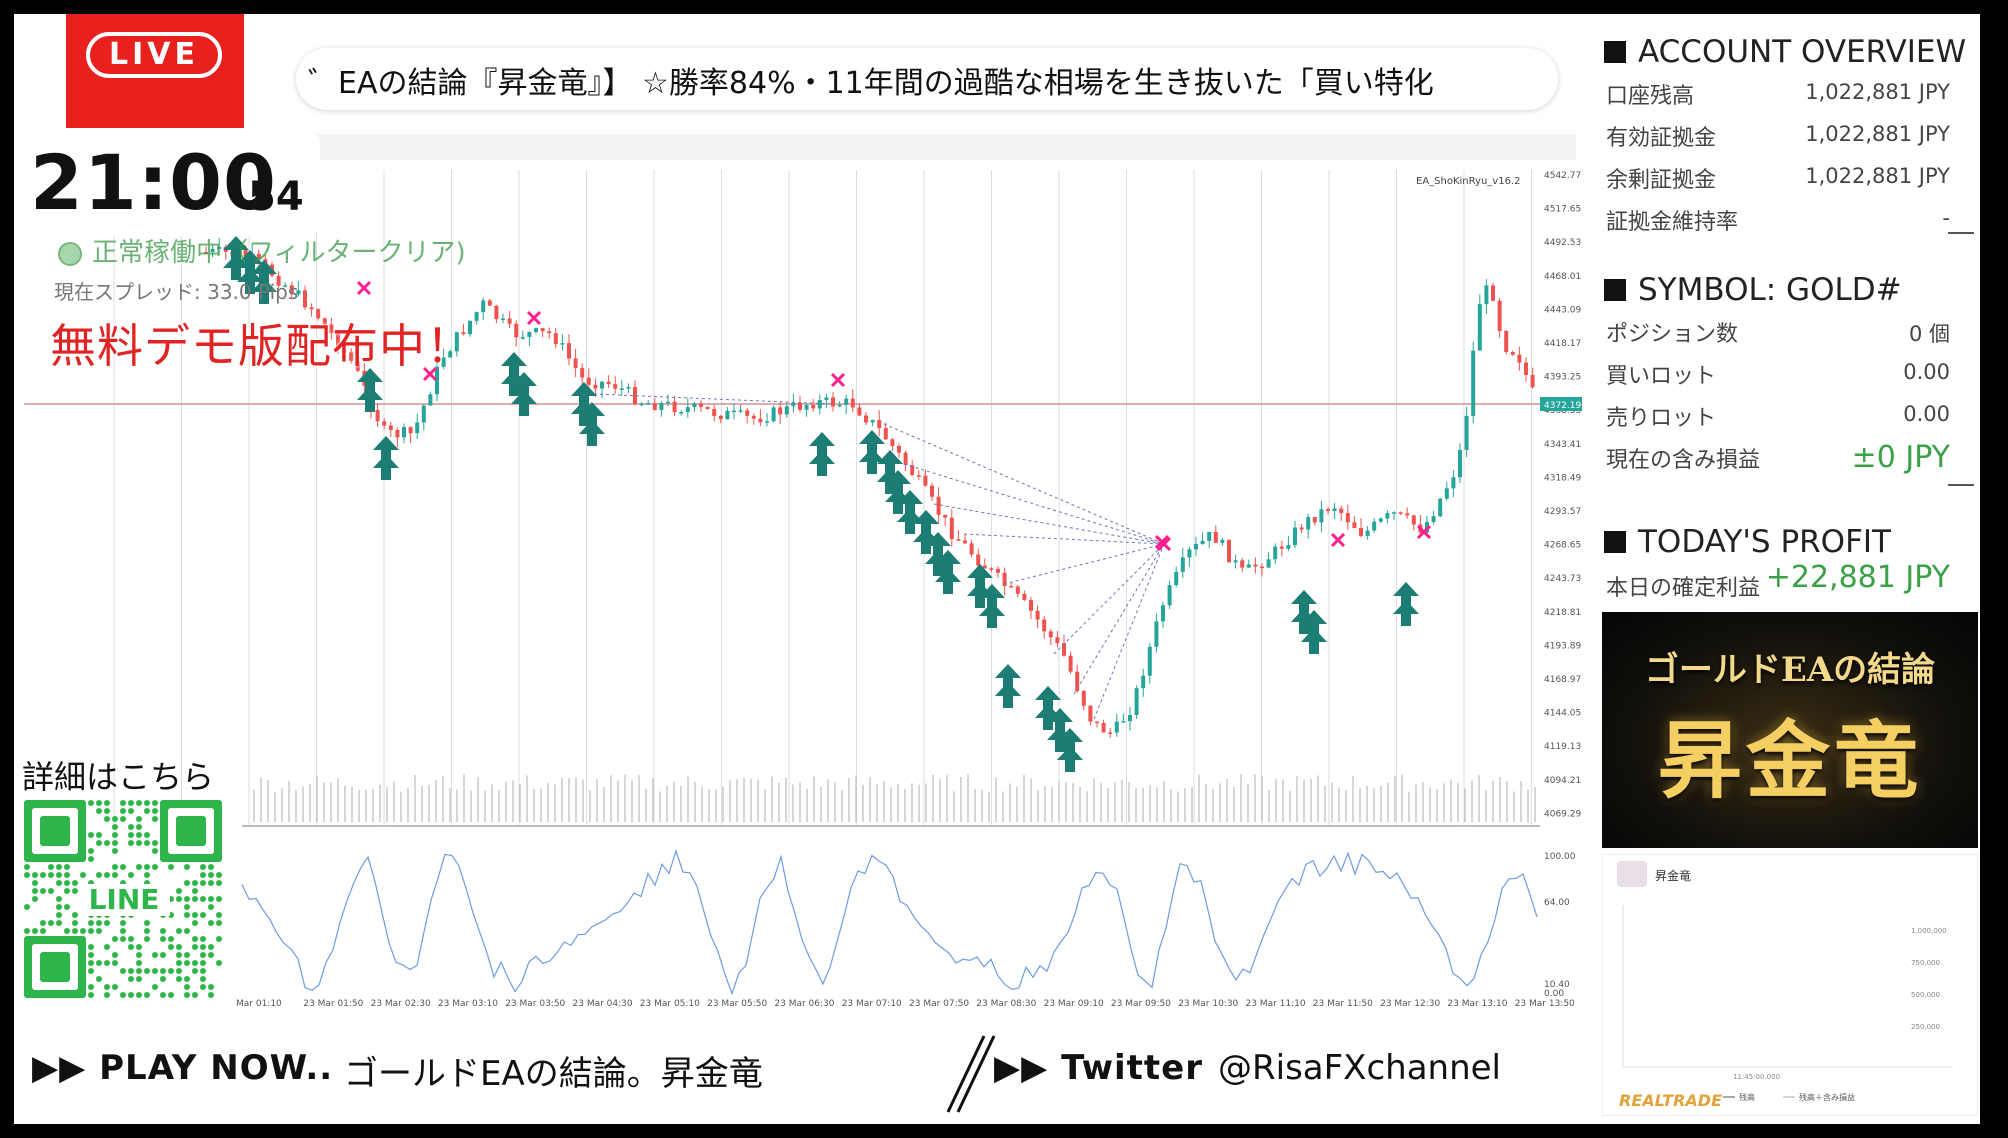  Describe the element at coordinates (1360, 1068) in the screenshot. I see `twitter-handle: @RisaFXchannel` at that location.